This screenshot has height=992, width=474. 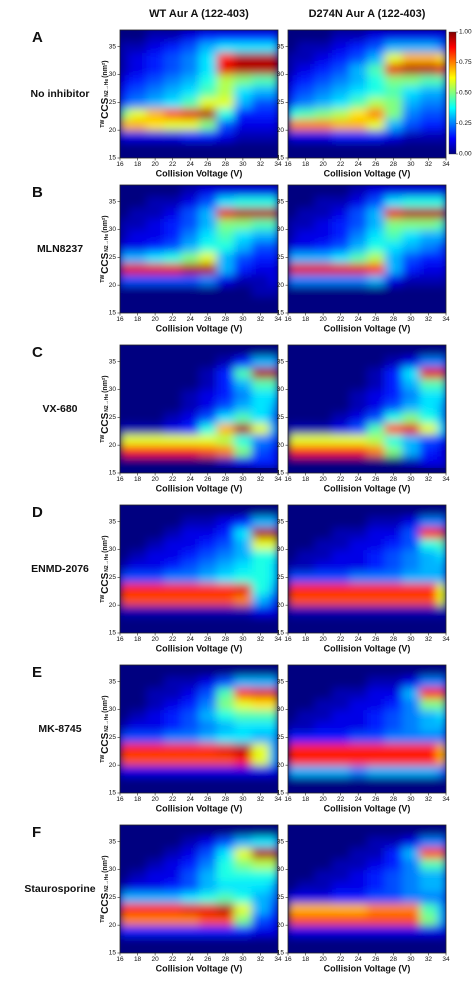 I want to click on colorbar-label: 1.00, so click(x=465, y=32).